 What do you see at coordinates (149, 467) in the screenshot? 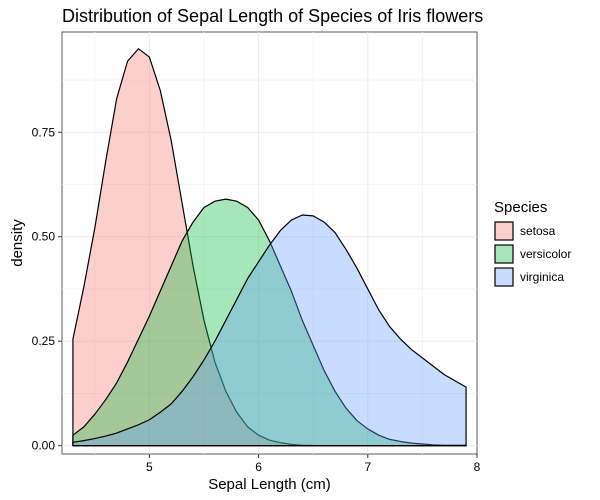
I see `x-tick-label: 5` at bounding box center [149, 467].